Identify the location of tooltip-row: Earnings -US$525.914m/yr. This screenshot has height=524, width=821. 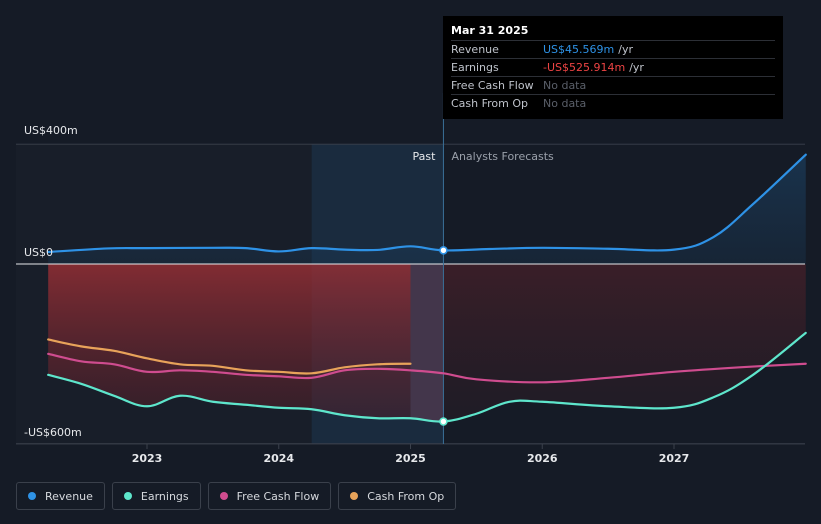
(613, 67).